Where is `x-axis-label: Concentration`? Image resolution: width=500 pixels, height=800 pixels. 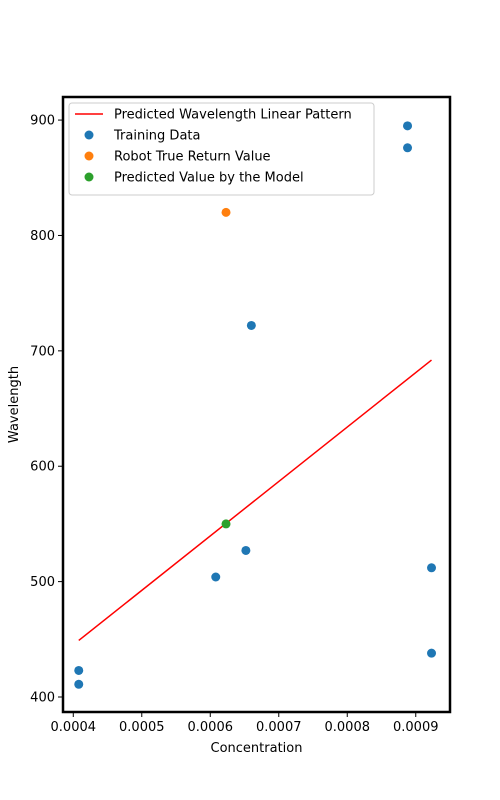
x-axis-label: Concentration is located at coordinates (257, 748).